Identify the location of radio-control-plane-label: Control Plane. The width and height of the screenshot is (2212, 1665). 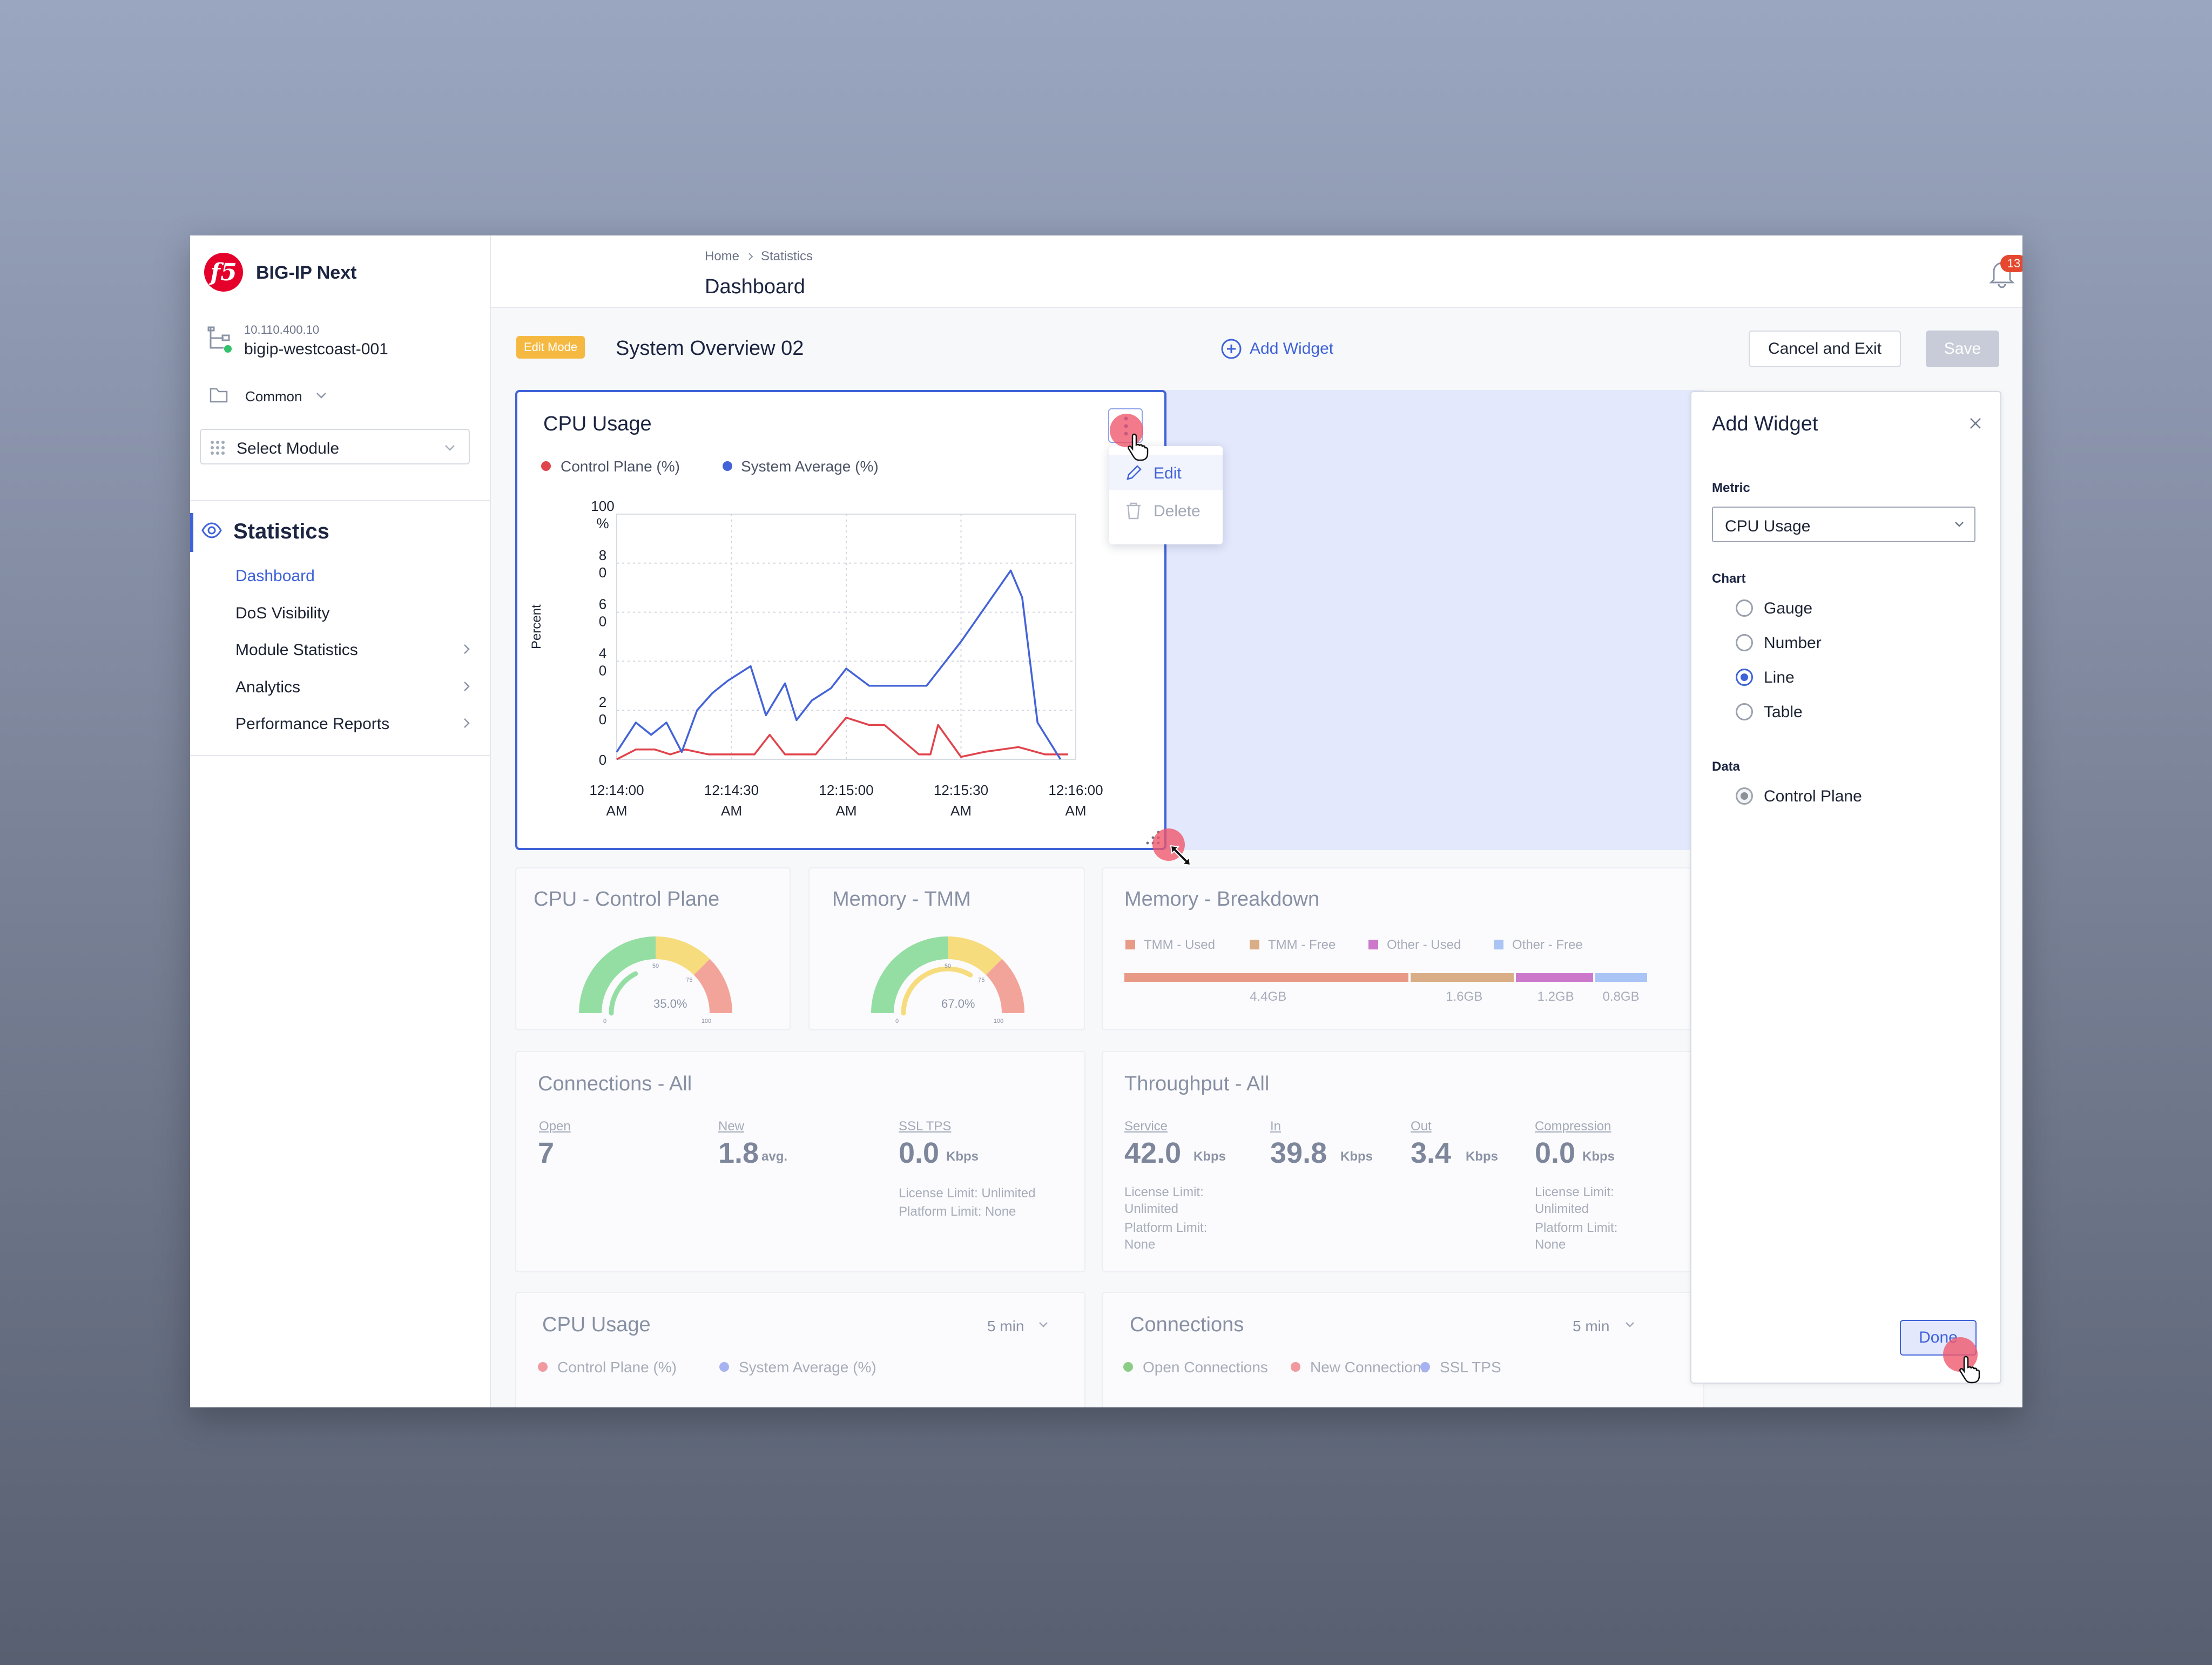
(1813, 796).